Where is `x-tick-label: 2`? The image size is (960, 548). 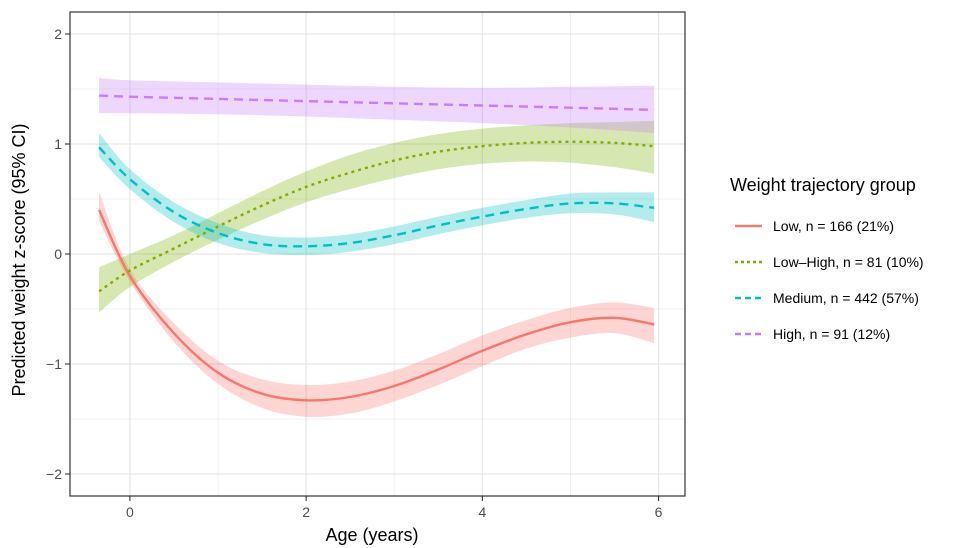 x-tick-label: 2 is located at coordinates (306, 512).